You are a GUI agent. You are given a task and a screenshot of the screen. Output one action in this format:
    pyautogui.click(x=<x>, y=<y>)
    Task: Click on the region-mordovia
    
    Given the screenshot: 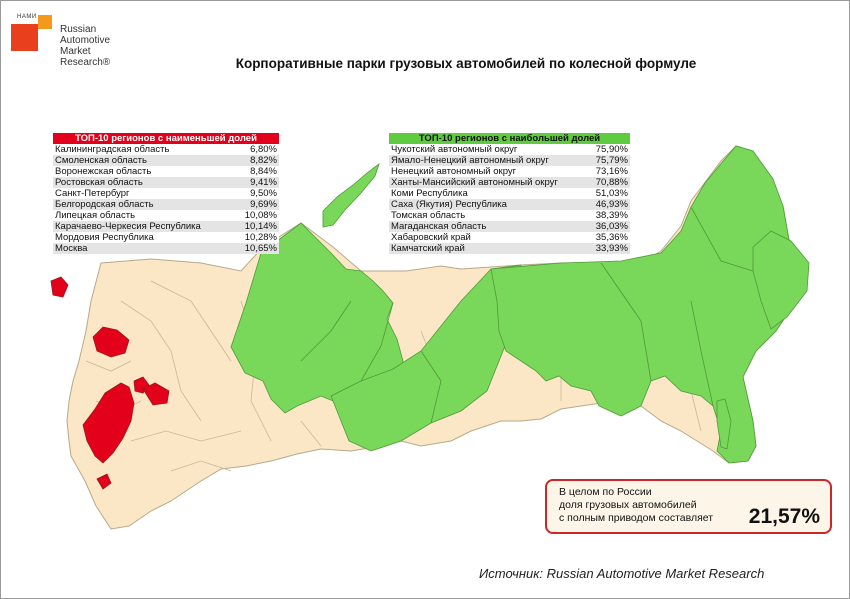 What is the action you would take?
    pyautogui.click(x=156, y=394)
    